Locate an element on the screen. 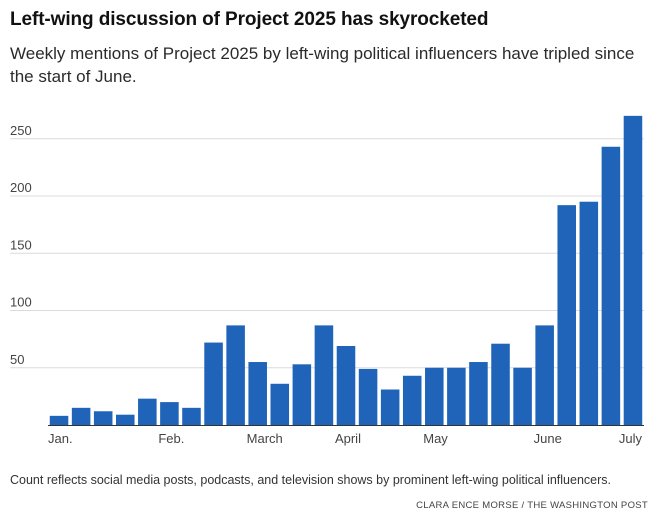 This screenshot has height=522, width=658. x-tick-label: March is located at coordinates (265, 438).